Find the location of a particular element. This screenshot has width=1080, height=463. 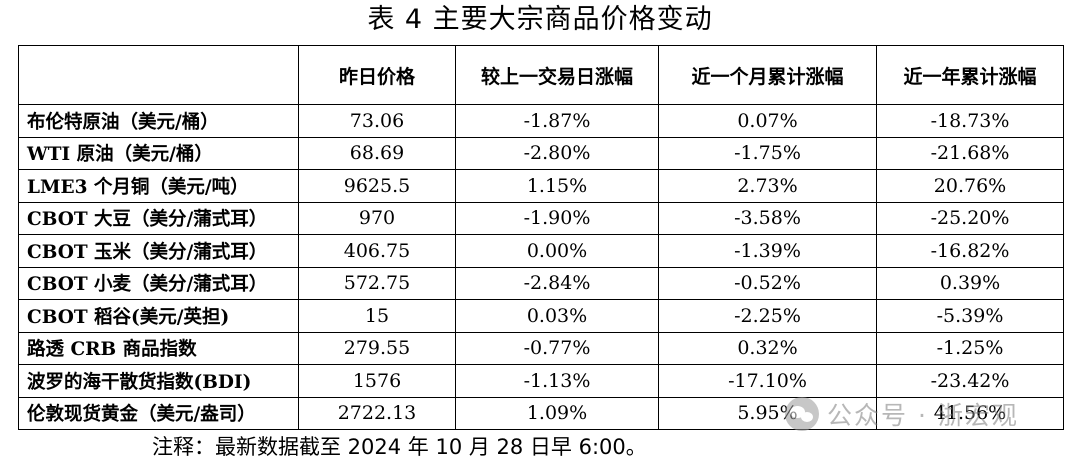

watermark: 公众号 · 浙宏观 is located at coordinates (902, 414).